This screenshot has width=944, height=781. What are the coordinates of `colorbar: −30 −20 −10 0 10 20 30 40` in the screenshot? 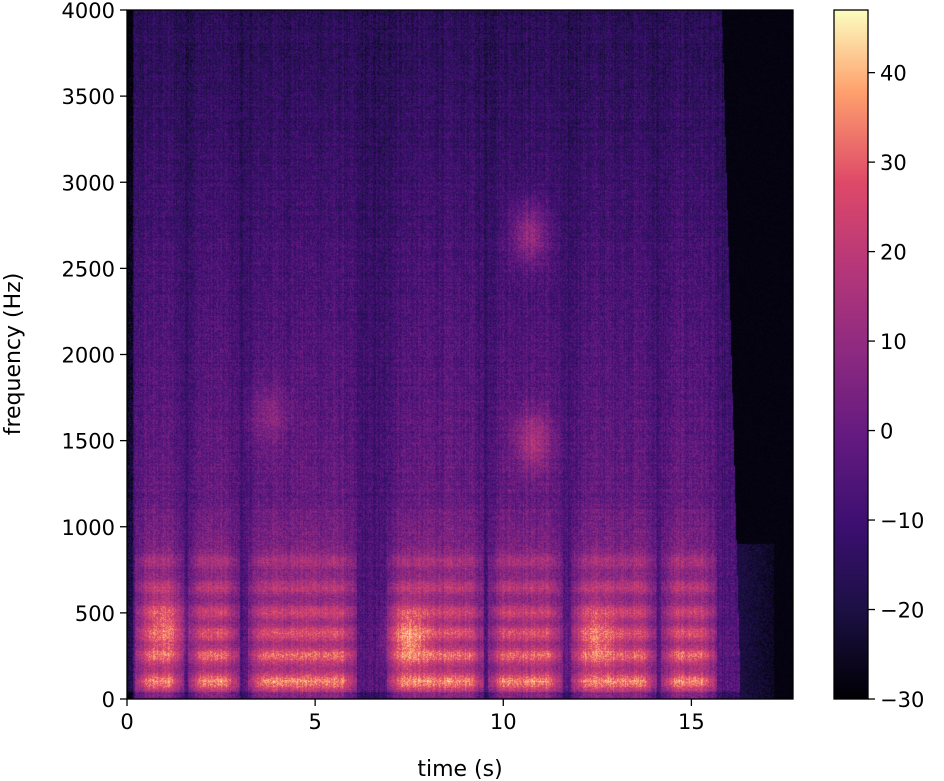 It's located at (878, 360).